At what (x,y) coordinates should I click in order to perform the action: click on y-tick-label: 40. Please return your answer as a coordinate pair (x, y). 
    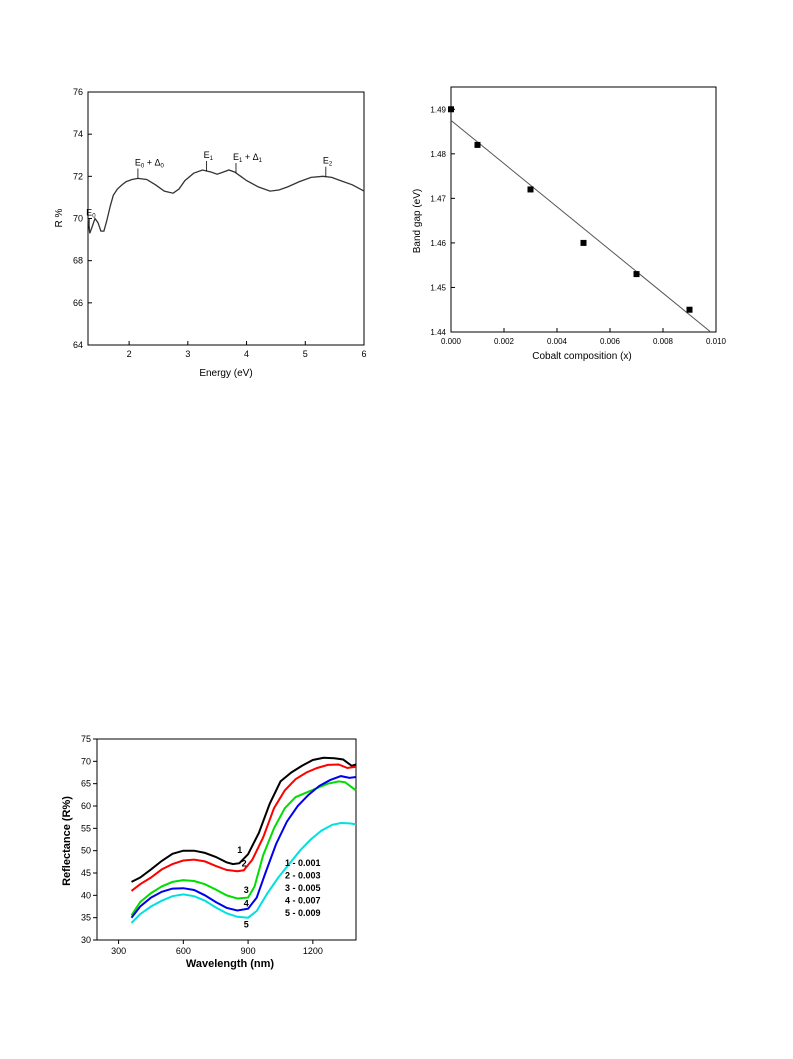
    Looking at the image, I should click on (86, 895).